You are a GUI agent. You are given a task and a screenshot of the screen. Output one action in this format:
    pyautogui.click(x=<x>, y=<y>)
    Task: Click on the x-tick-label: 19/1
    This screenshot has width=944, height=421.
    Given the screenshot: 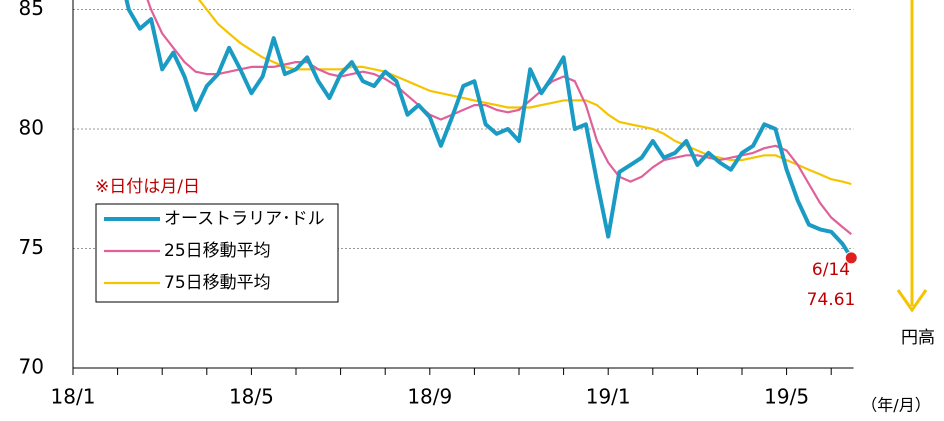 What is the action you would take?
    pyautogui.click(x=608, y=397)
    